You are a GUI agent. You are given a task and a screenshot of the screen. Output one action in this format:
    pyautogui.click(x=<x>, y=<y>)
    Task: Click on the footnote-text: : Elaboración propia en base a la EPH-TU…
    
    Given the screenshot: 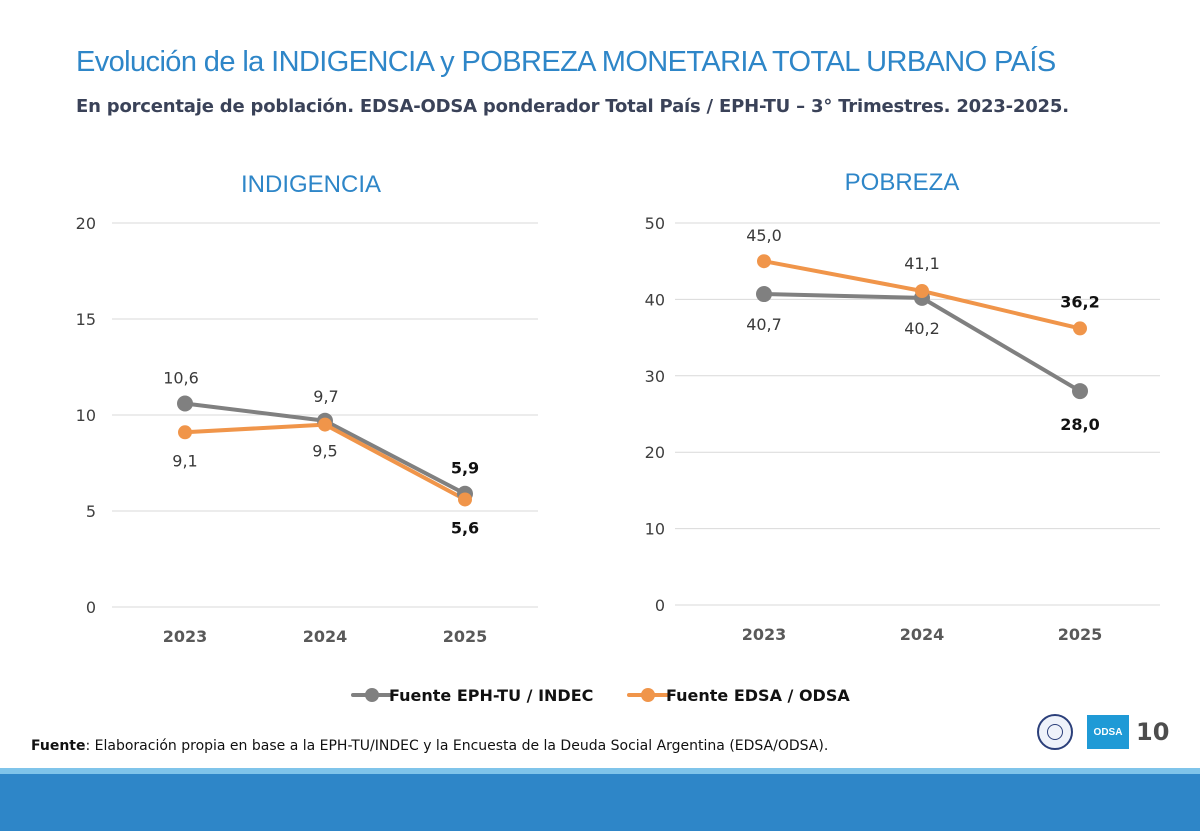 What is the action you would take?
    pyautogui.click(x=457, y=746)
    